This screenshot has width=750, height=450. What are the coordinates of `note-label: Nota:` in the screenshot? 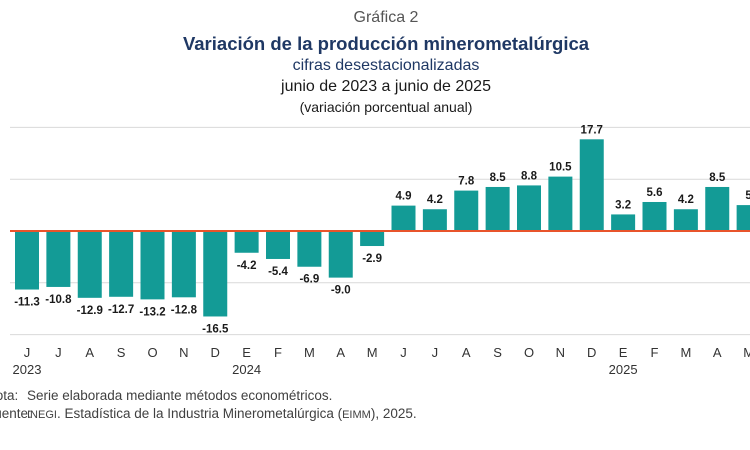 It's located at (9, 395).